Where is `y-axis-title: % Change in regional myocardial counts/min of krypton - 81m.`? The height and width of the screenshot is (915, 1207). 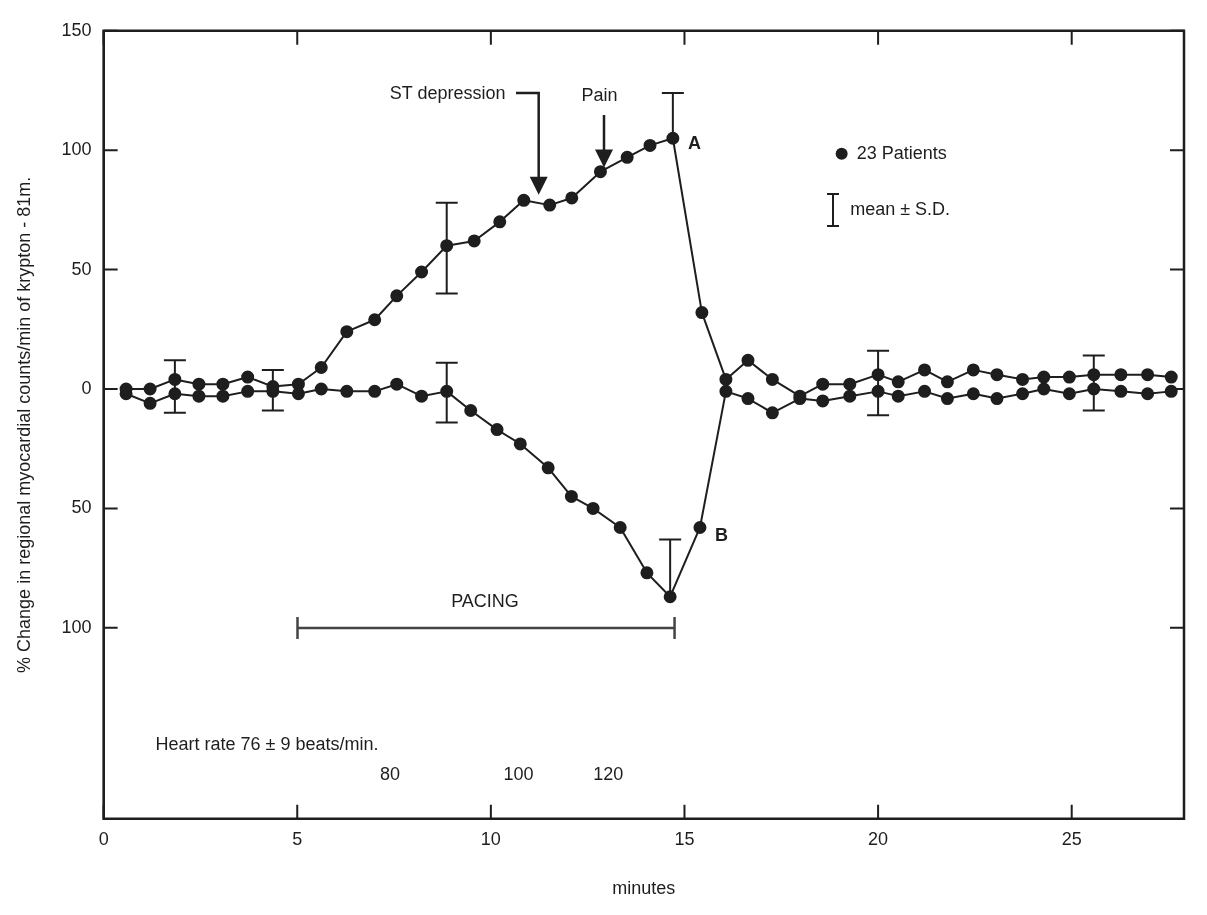
y-axis-title: % Change in regional myocardial counts/min of krypton - 81m. is located at coordinates (23, 424).